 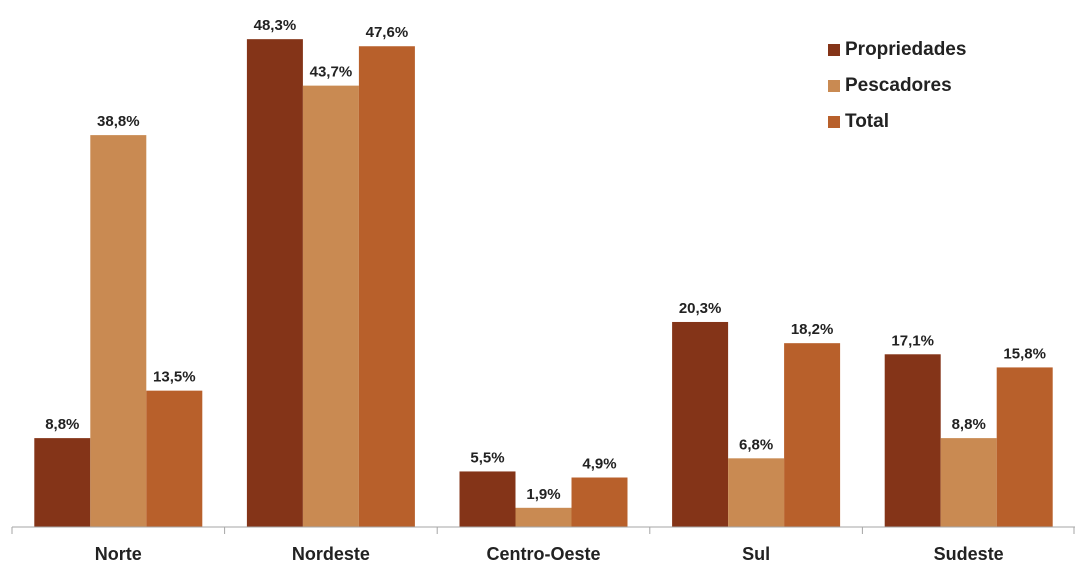 What do you see at coordinates (1024, 353) in the screenshot?
I see `data-label-total-sudeste: 15,8%` at bounding box center [1024, 353].